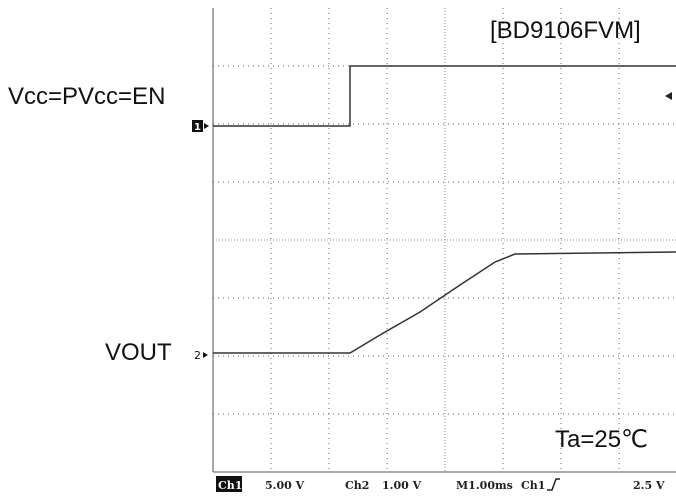 The width and height of the screenshot is (676, 496). Describe the element at coordinates (668, 96) in the screenshot. I see `trigger-marker` at that location.